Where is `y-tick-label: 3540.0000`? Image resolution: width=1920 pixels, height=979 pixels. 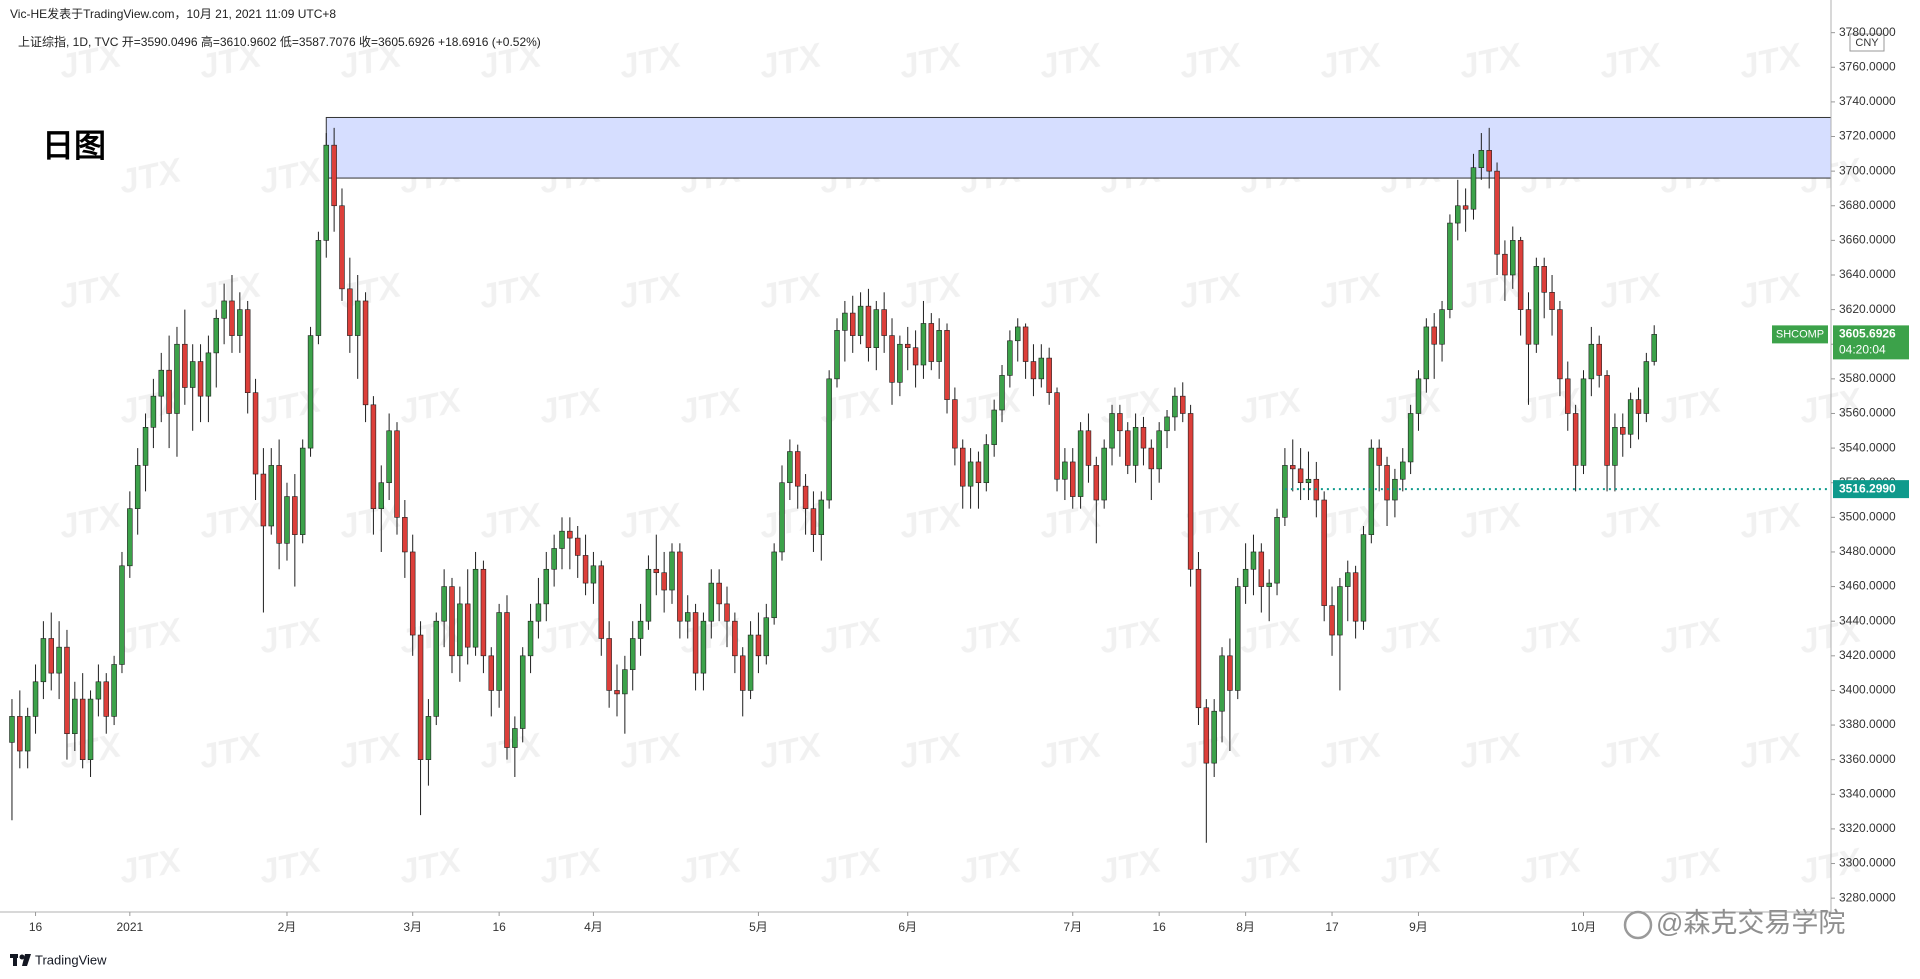 y-tick-label: 3540.0000 is located at coordinates (1867, 447).